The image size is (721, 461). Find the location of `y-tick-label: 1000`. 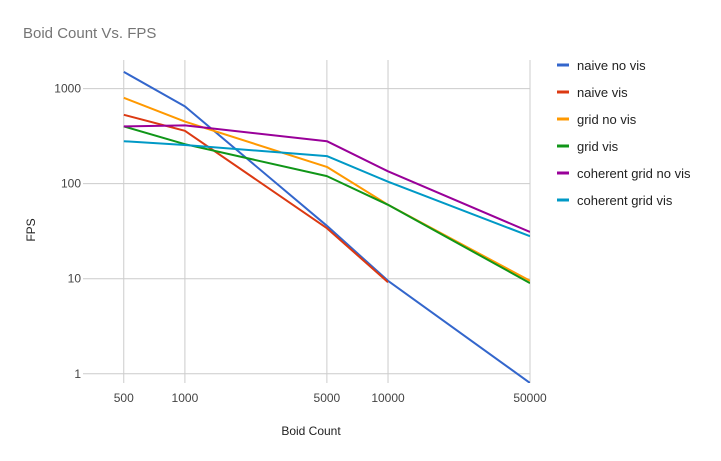

y-tick-label: 1000 is located at coordinates (67, 89).